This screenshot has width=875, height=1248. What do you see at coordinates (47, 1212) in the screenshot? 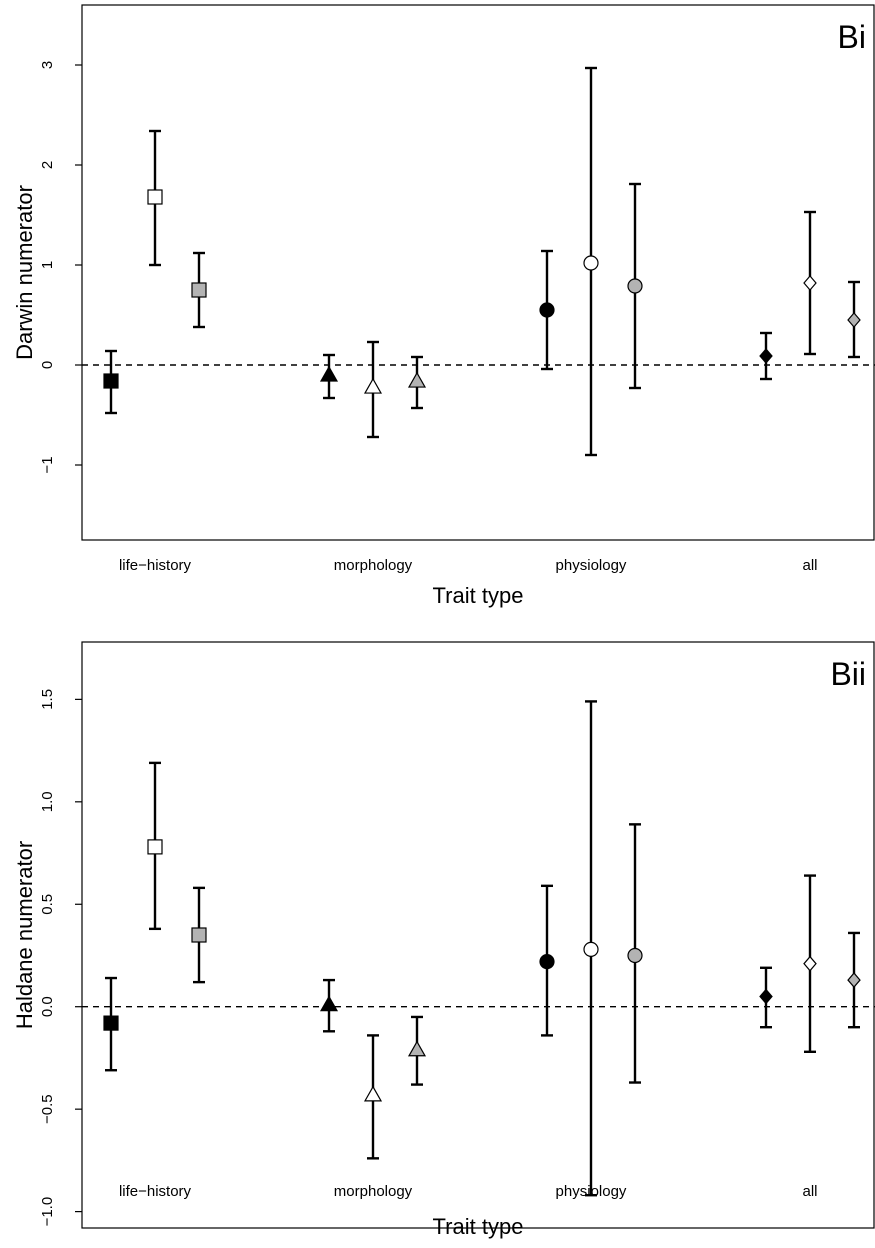
I see `y-tick-label: −1.0` at bounding box center [47, 1212].